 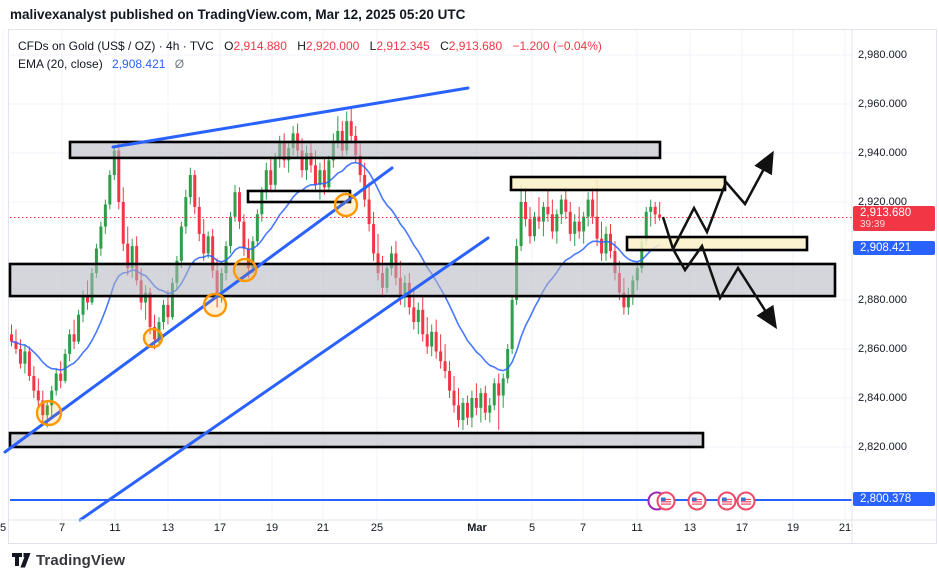 What do you see at coordinates (882, 153) in the screenshot?
I see `price-axis-label: 2,940.000` at bounding box center [882, 153].